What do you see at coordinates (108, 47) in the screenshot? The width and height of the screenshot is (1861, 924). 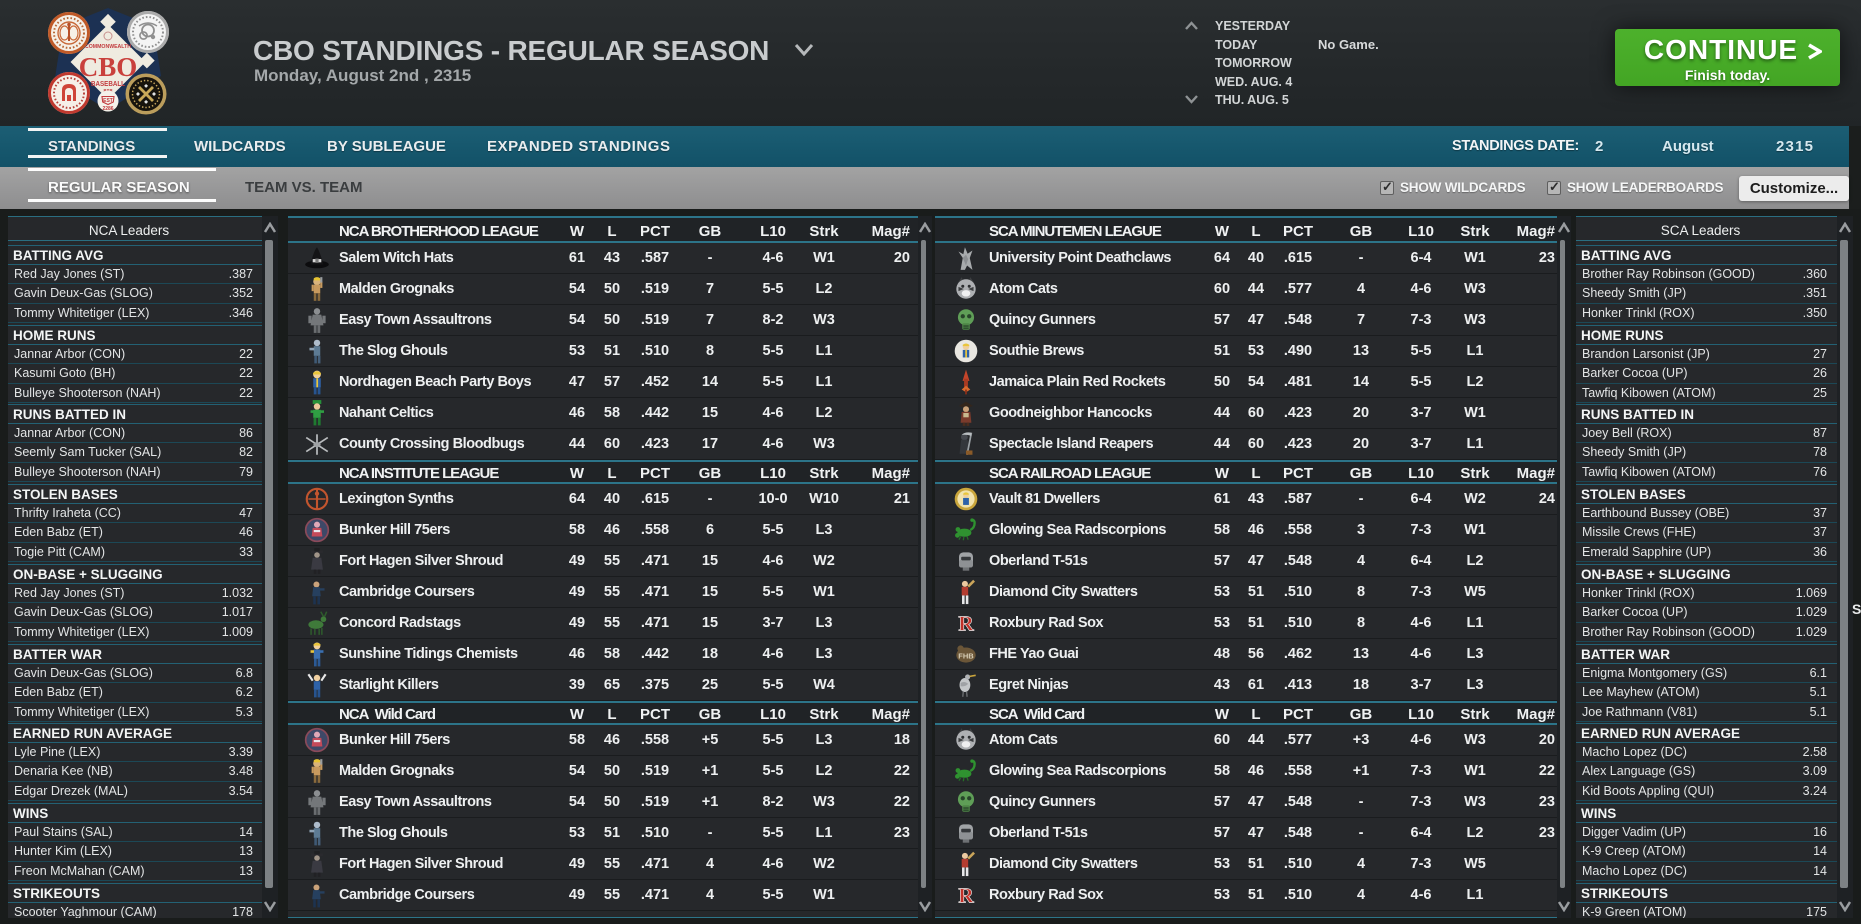 I see `svg-text: COMMONWEALTH` at bounding box center [108, 47].